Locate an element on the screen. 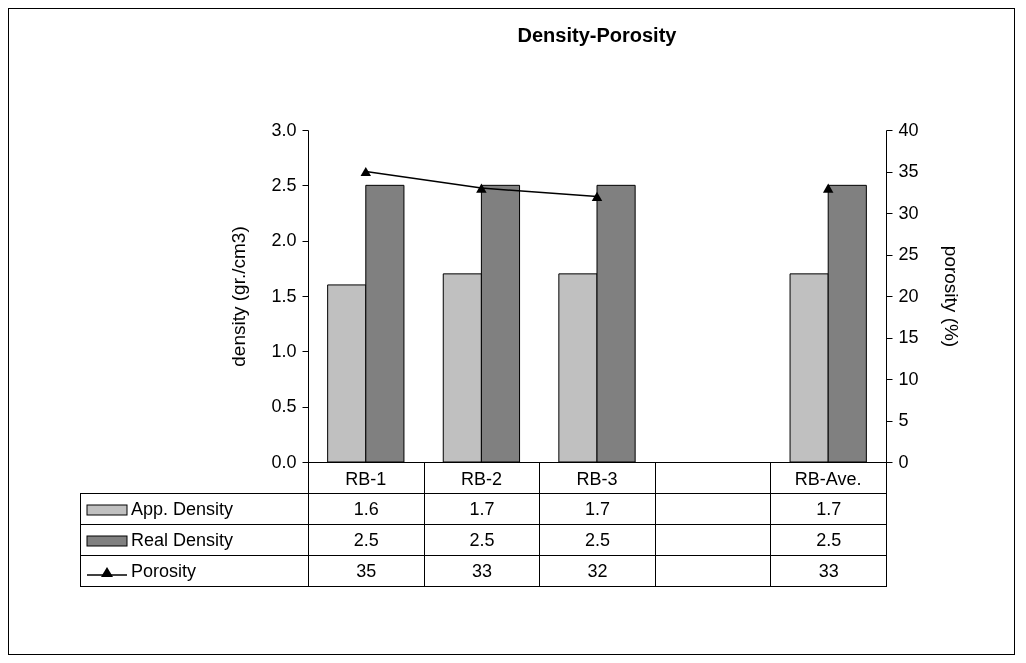  y2-tick-label: 0 is located at coordinates (903, 461).